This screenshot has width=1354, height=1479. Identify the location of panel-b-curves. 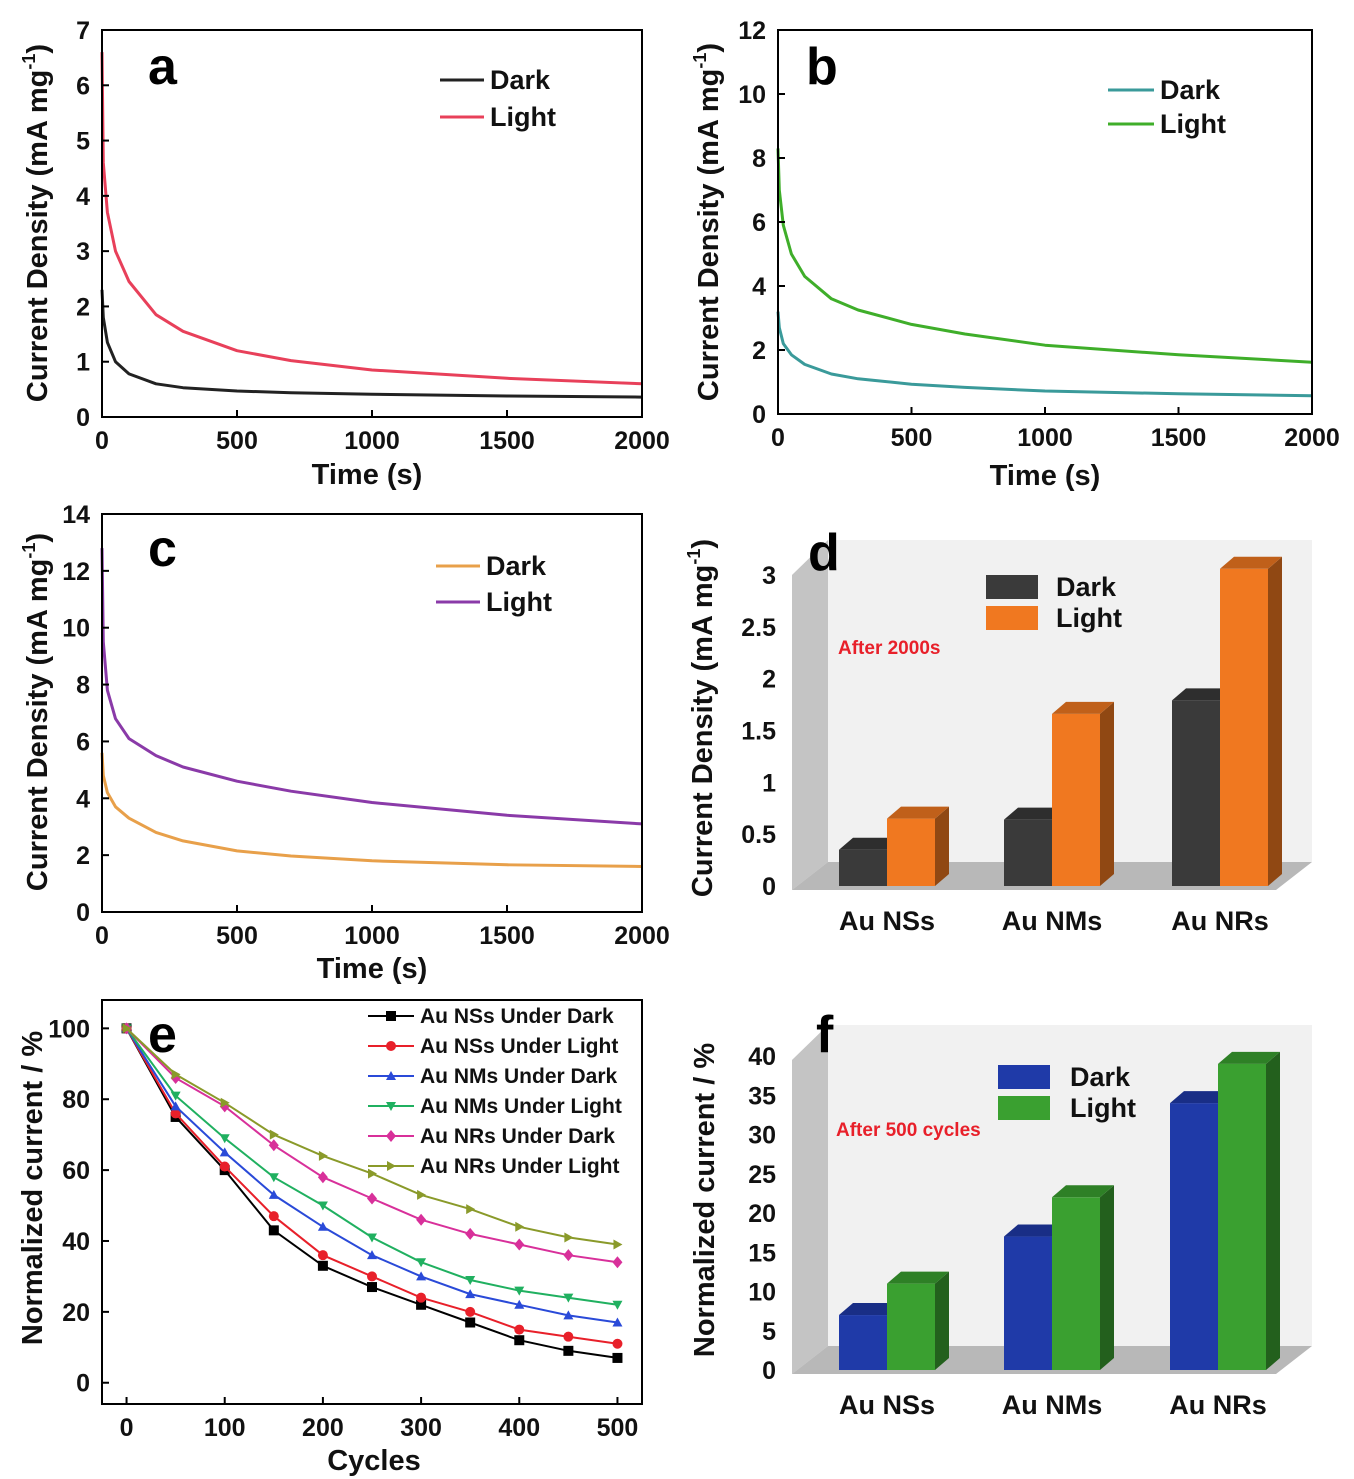
(1044, 273).